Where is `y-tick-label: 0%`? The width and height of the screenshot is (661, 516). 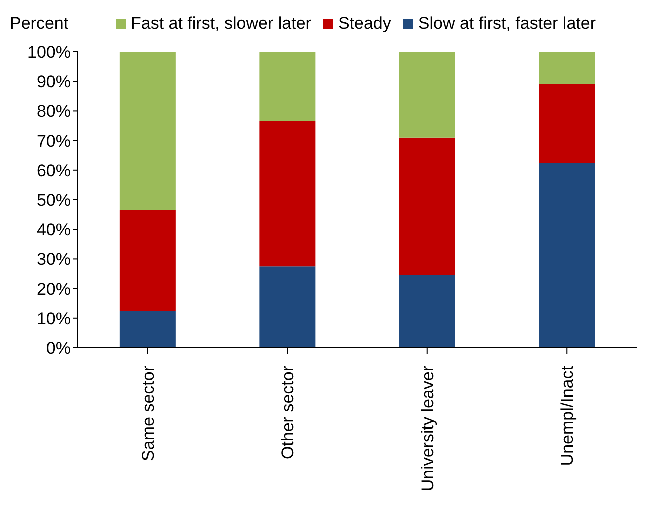
y-tick-label: 0% is located at coordinates (58, 348).